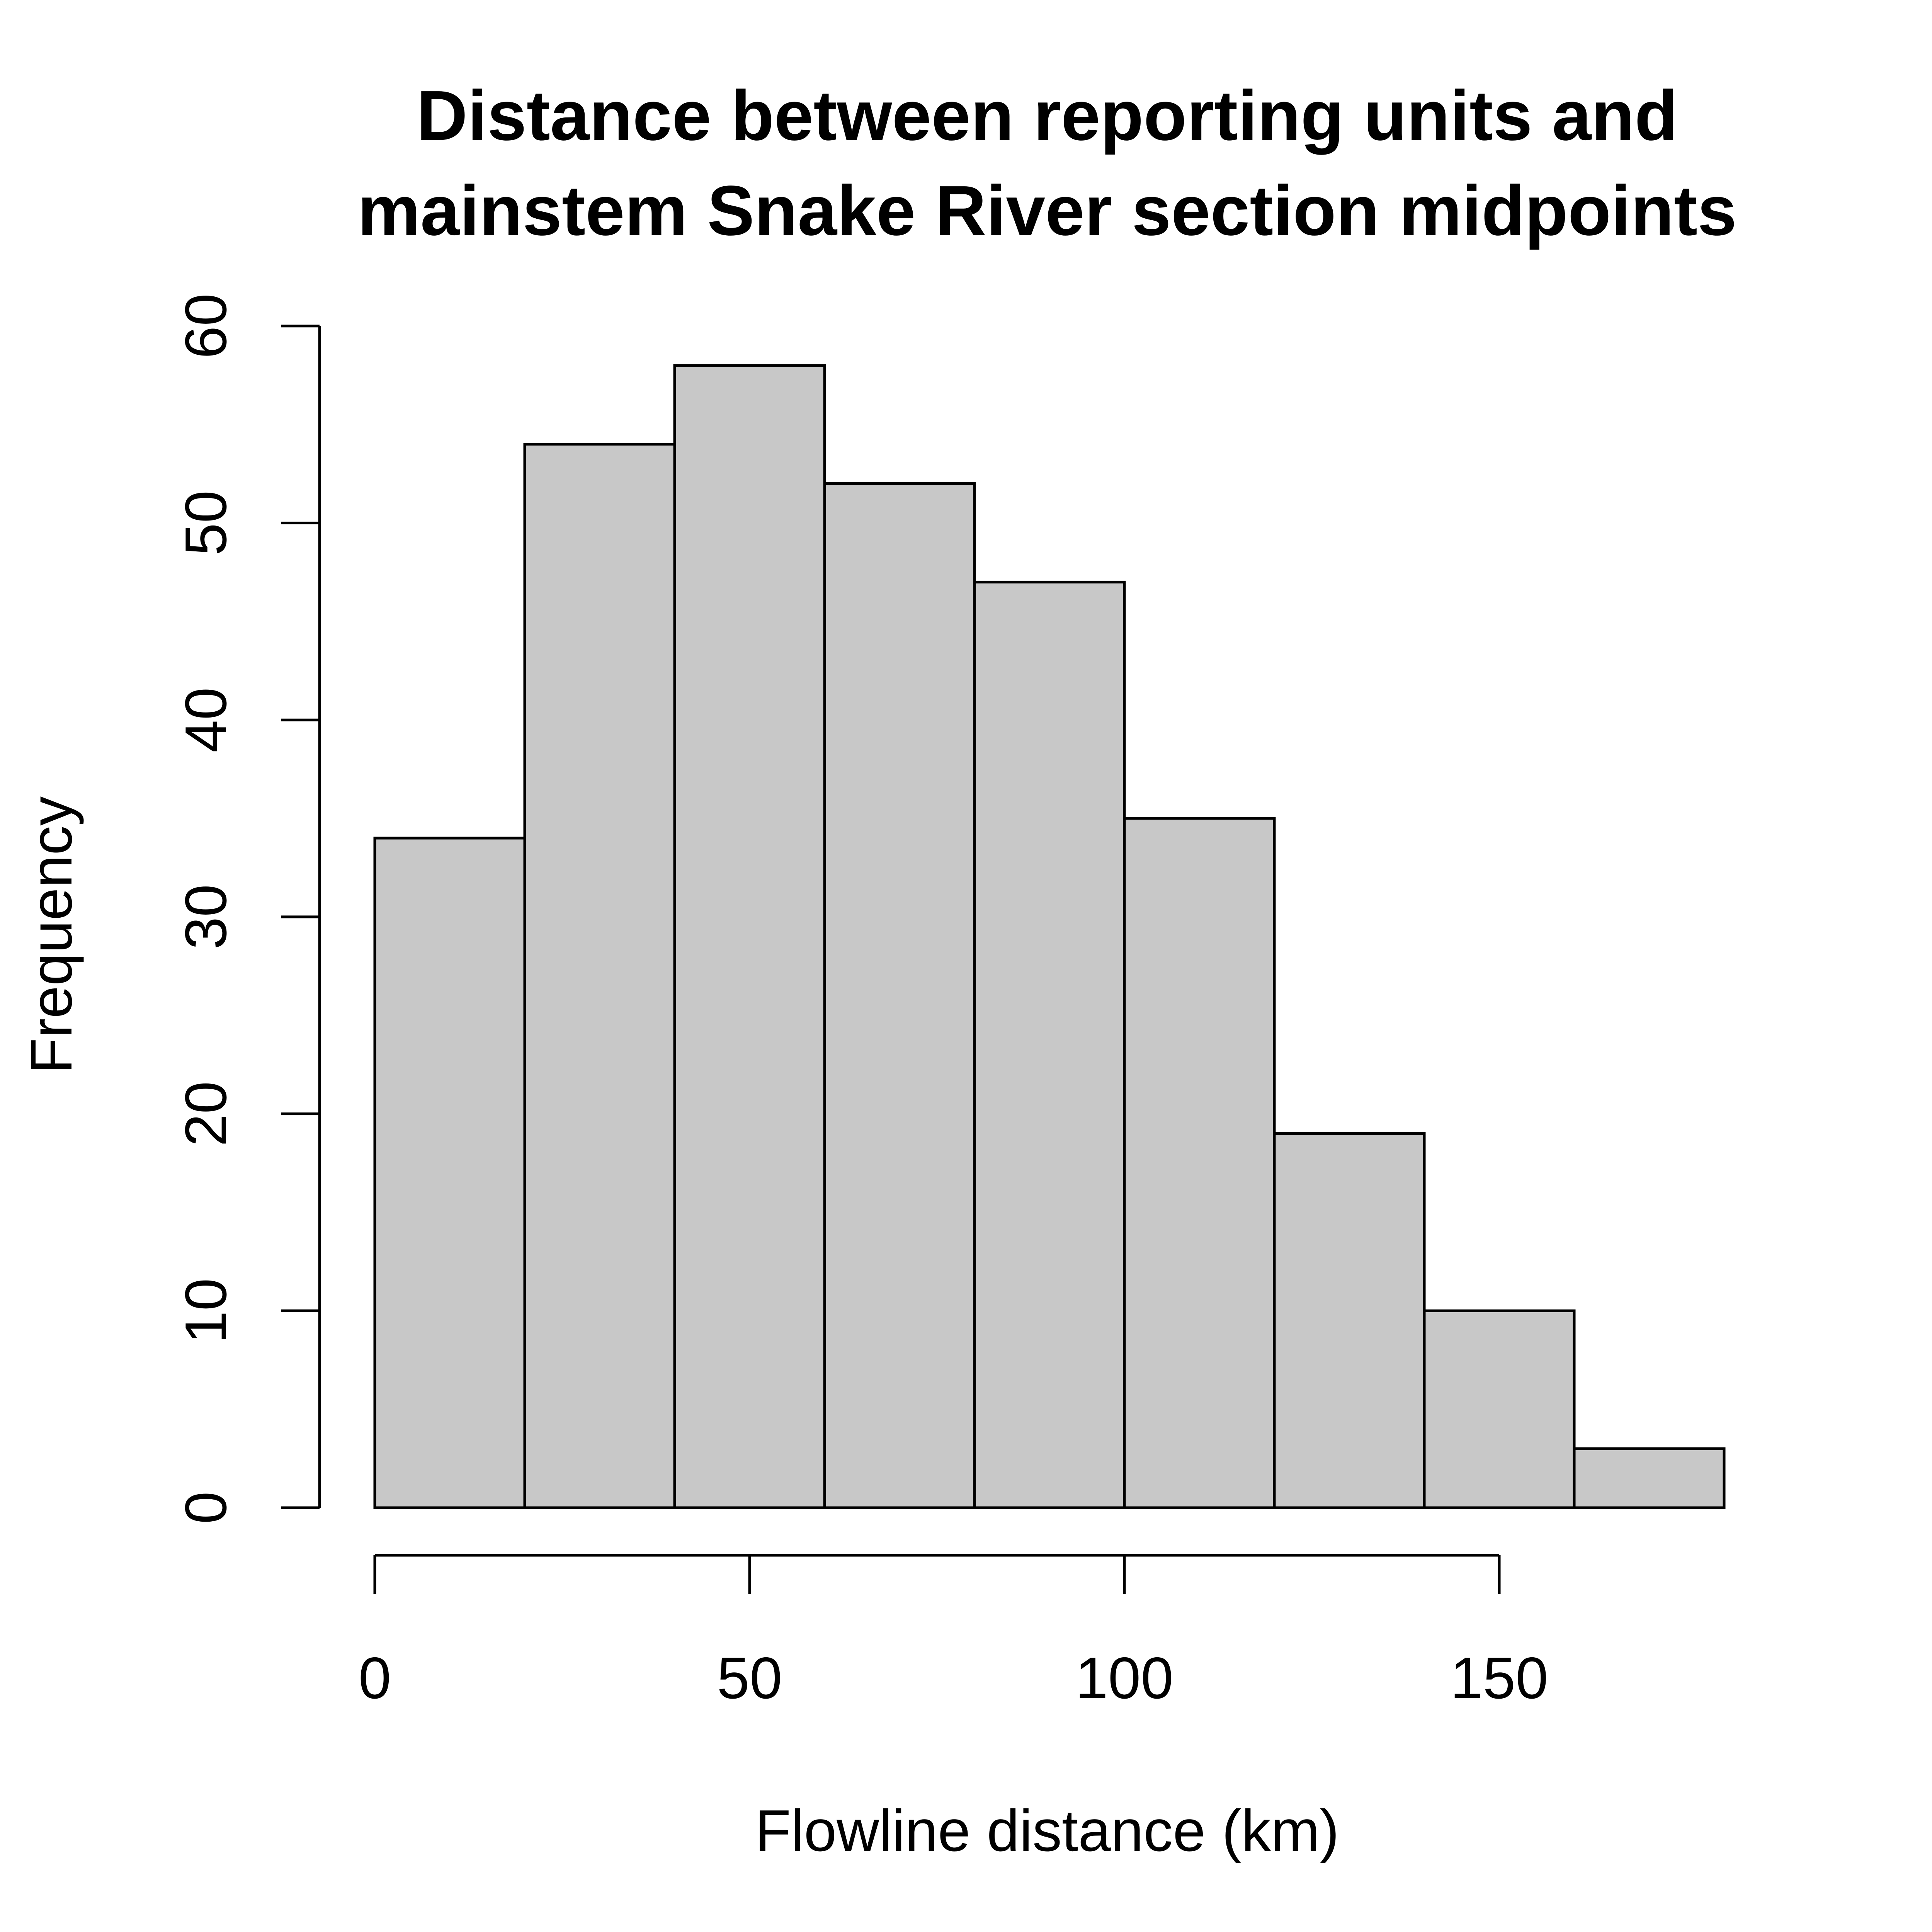 The width and height of the screenshot is (1932, 1932). I want to click on x-tick-label: 100, so click(1124, 1678).